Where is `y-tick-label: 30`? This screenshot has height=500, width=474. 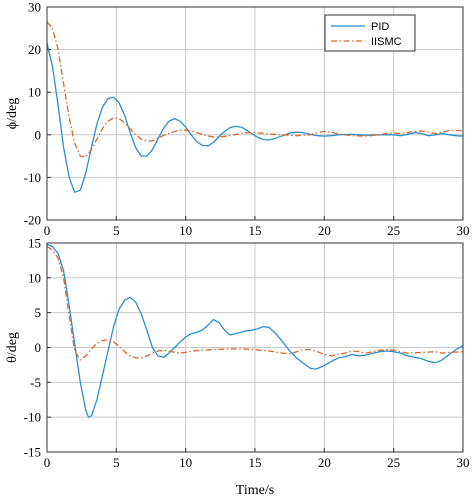 y-tick-label: 30 is located at coordinates (34, 7).